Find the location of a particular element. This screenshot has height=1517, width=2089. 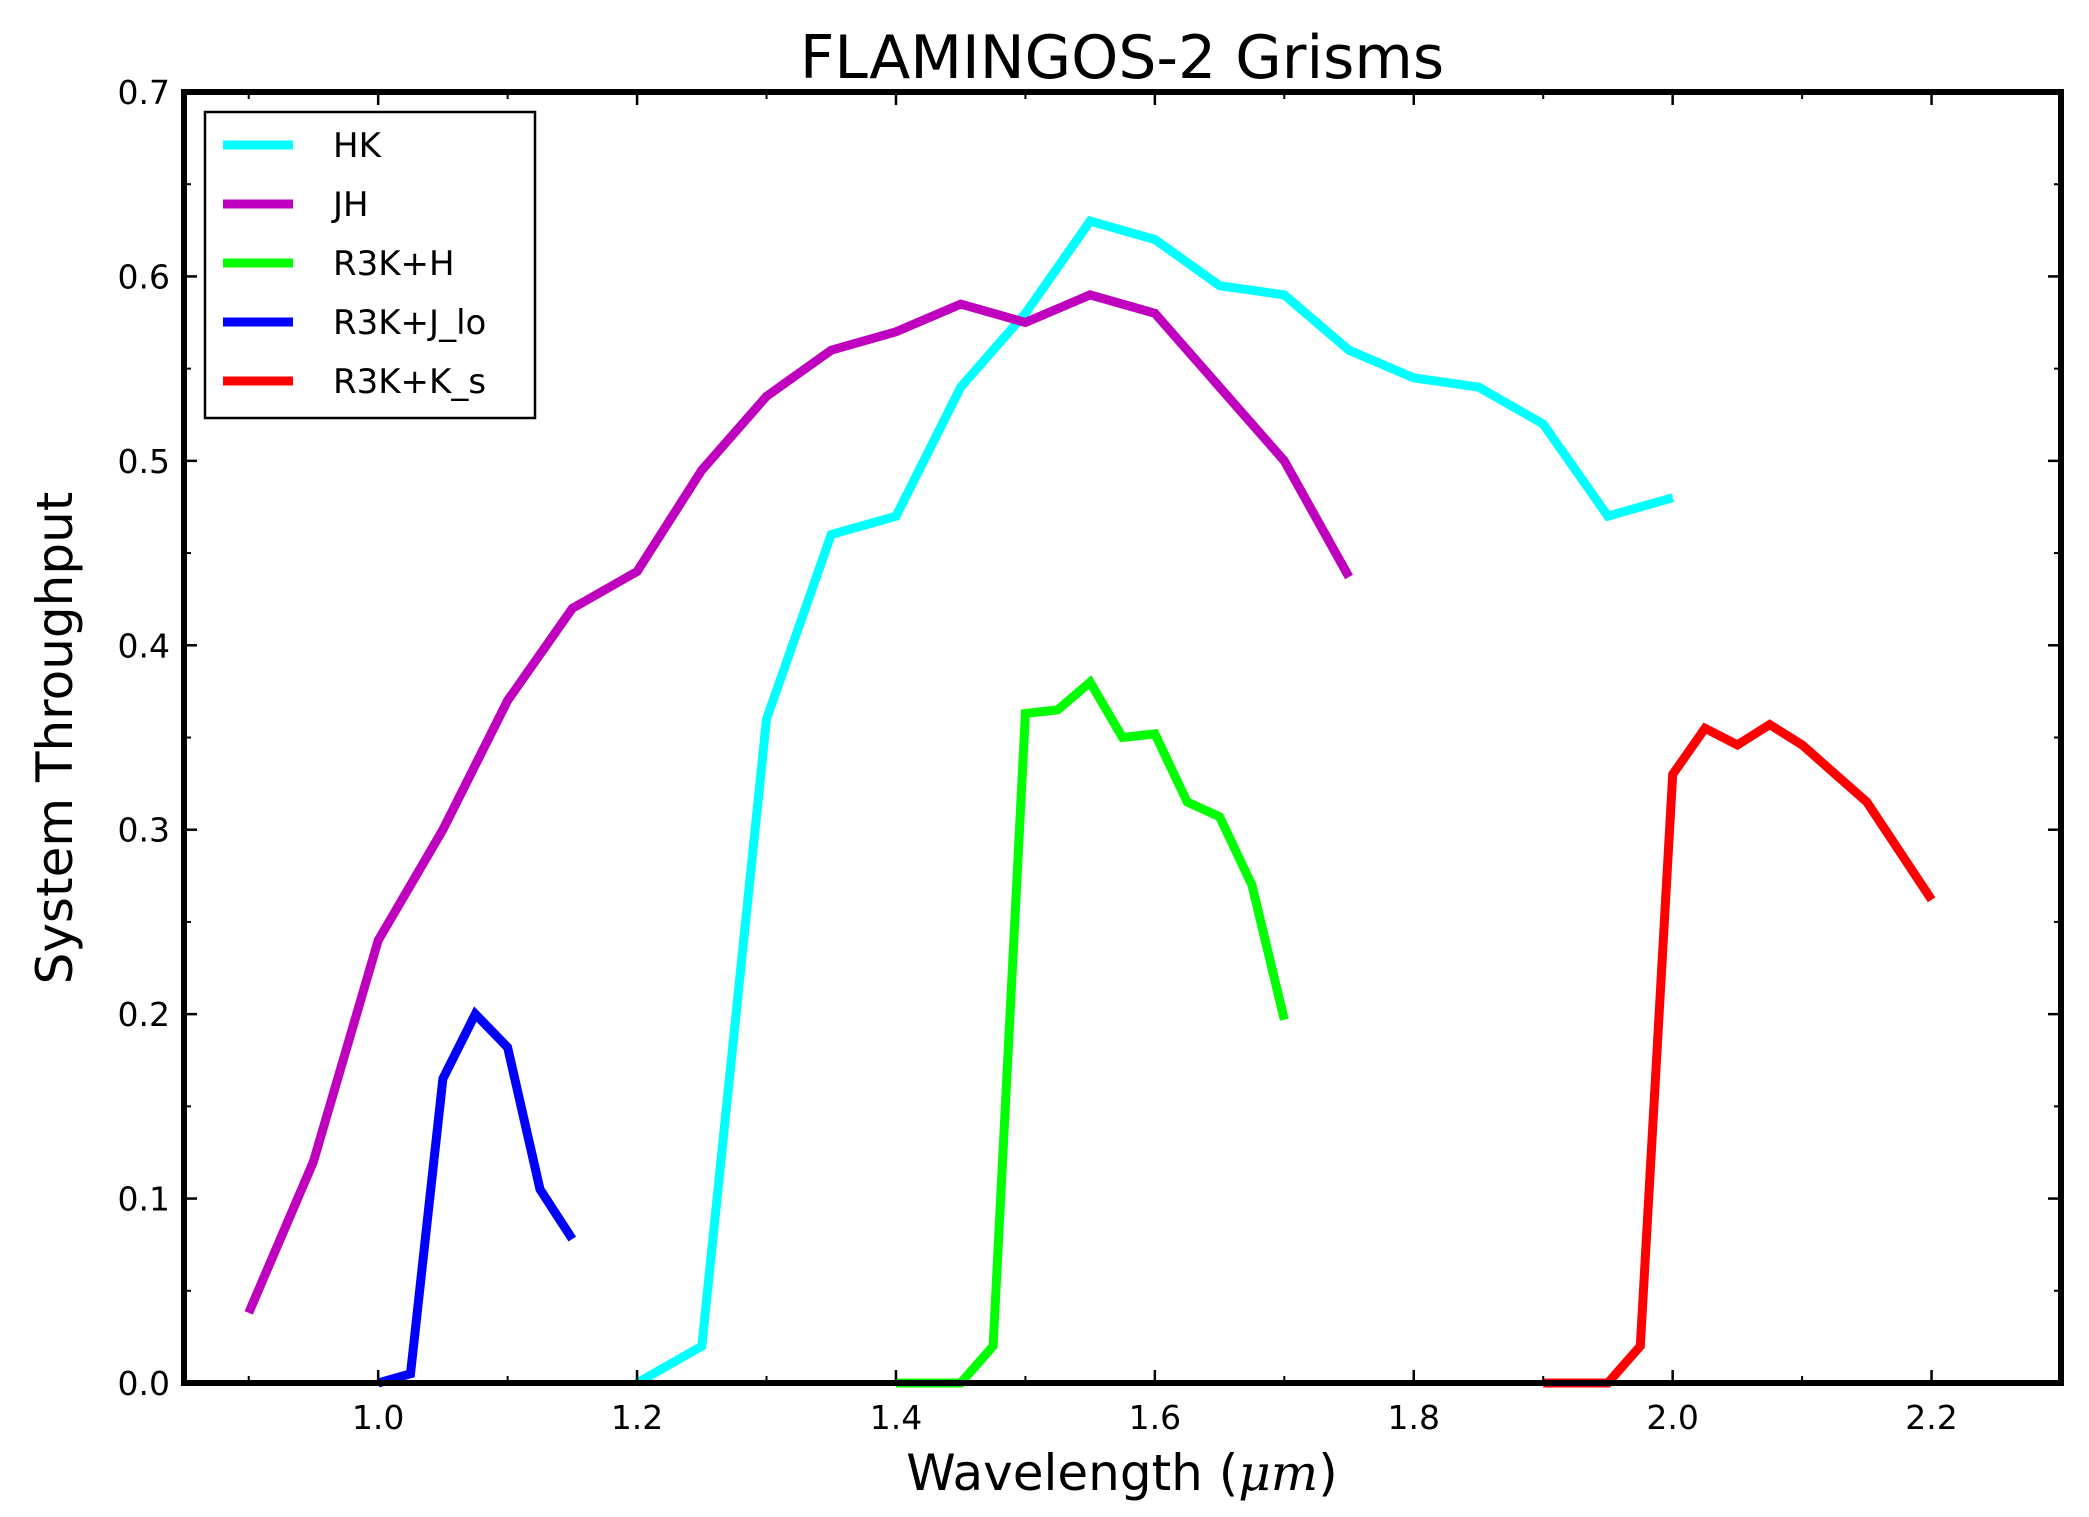

legend-label-r3k-k-s: R3K+K_s is located at coordinates (409, 382).